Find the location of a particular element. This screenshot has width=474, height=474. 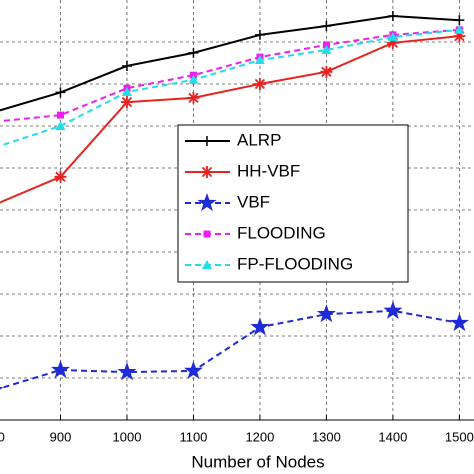

legend-label: FP-FLOODING is located at coordinates (295, 263).